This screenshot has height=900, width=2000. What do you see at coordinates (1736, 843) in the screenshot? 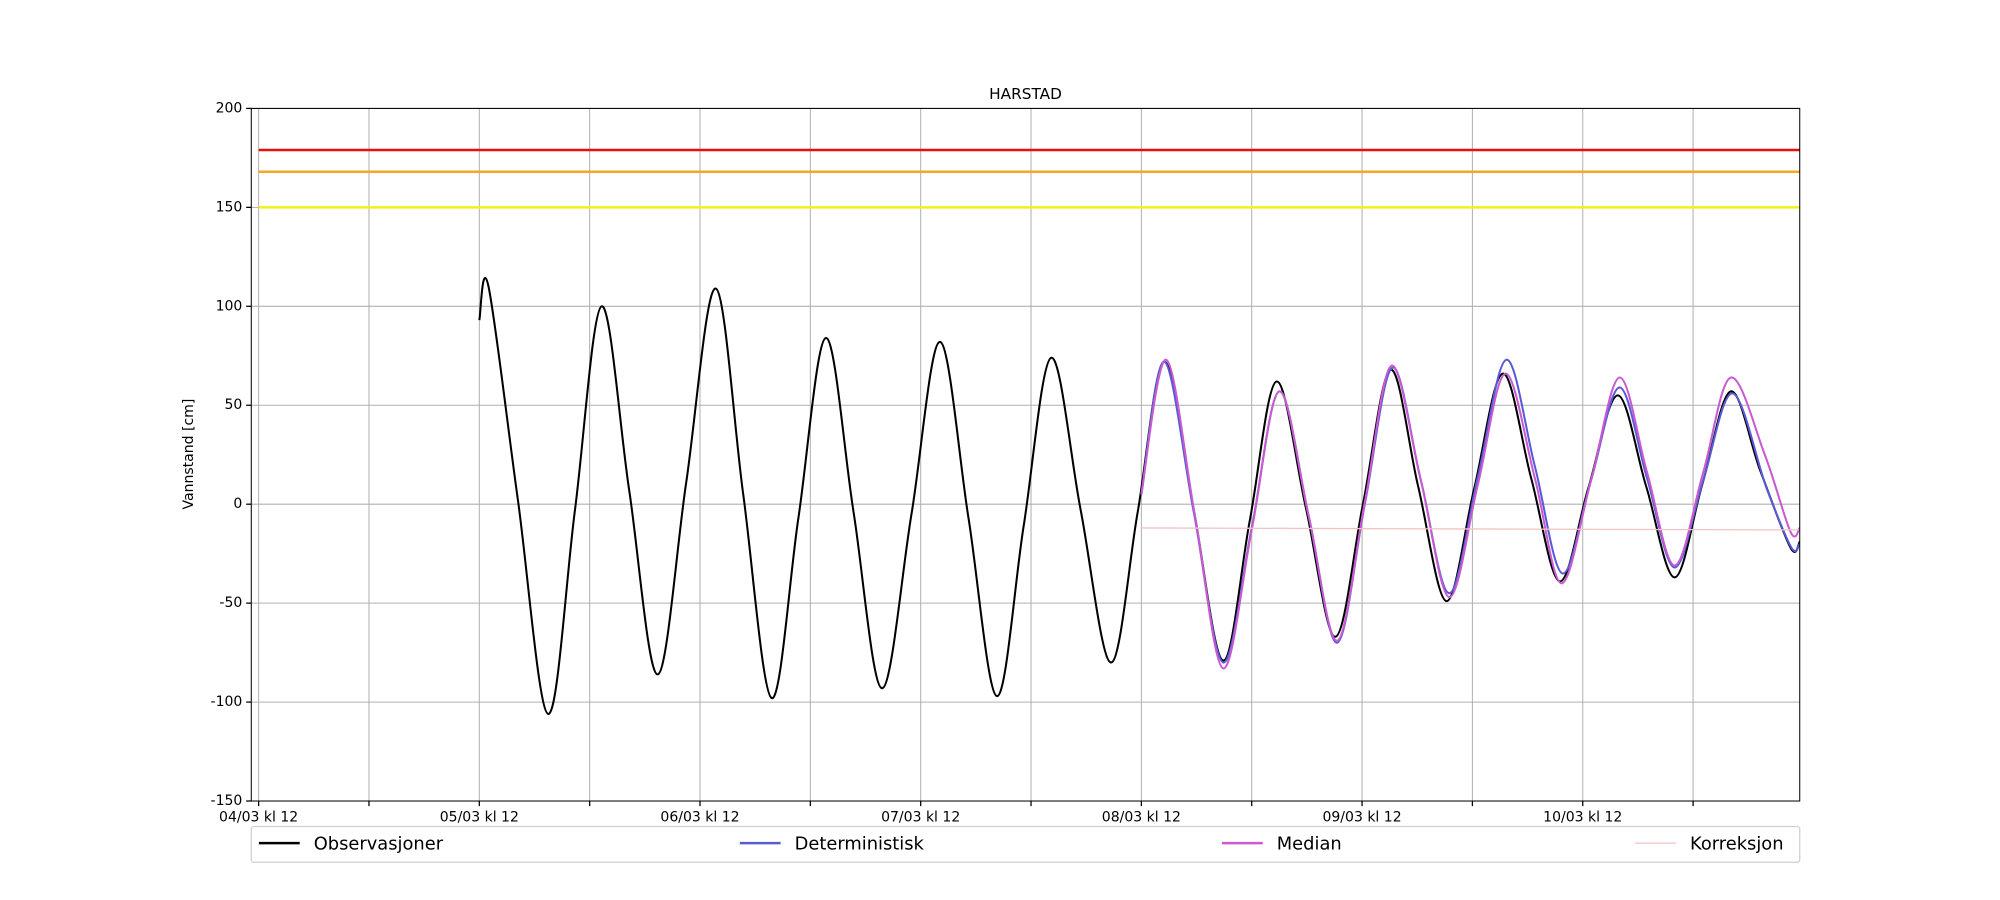
I see `legend-label: Korreksjon` at bounding box center [1736, 843].